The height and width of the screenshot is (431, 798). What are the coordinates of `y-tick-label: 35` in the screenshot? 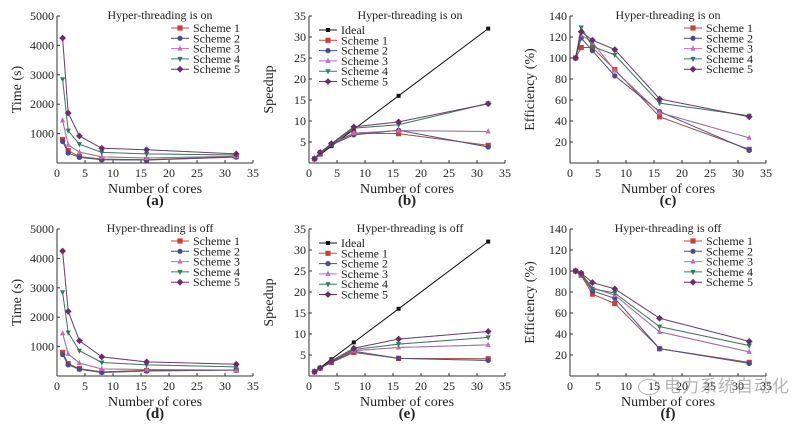 It's located at (300, 229).